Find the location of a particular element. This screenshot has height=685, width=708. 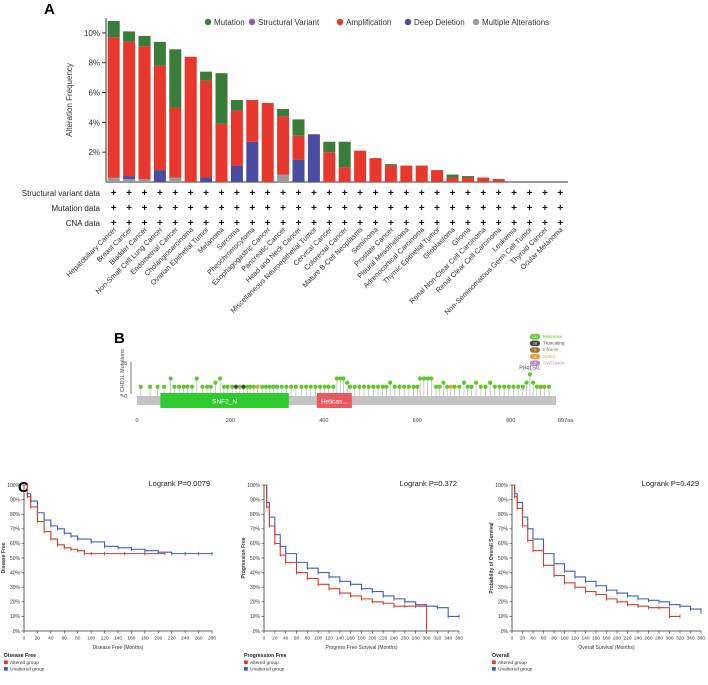

x-tick-label: 0 is located at coordinates (136, 421).